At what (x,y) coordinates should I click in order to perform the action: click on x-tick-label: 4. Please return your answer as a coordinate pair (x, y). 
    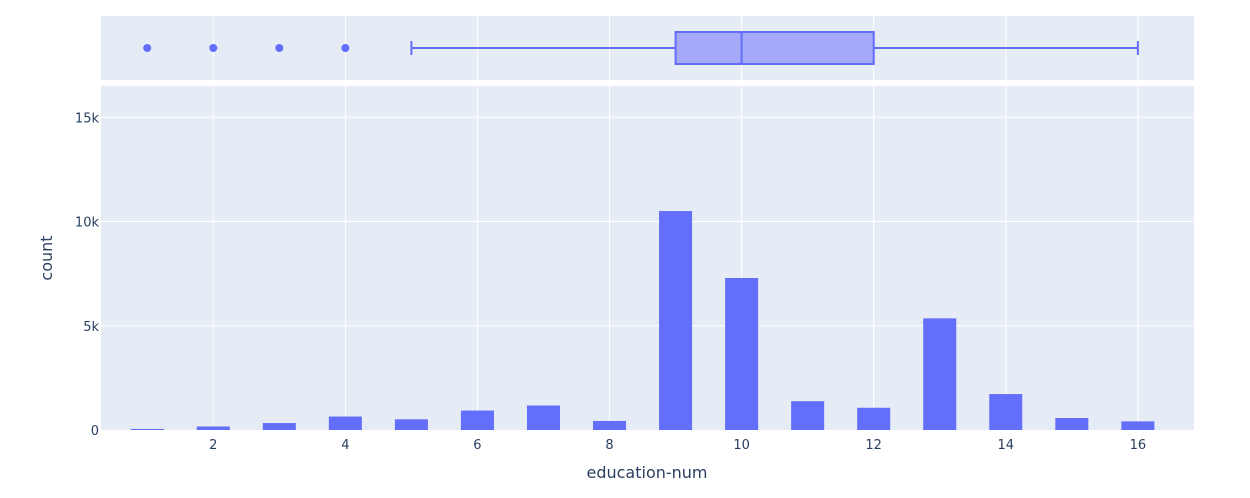
    Looking at the image, I should click on (345, 445).